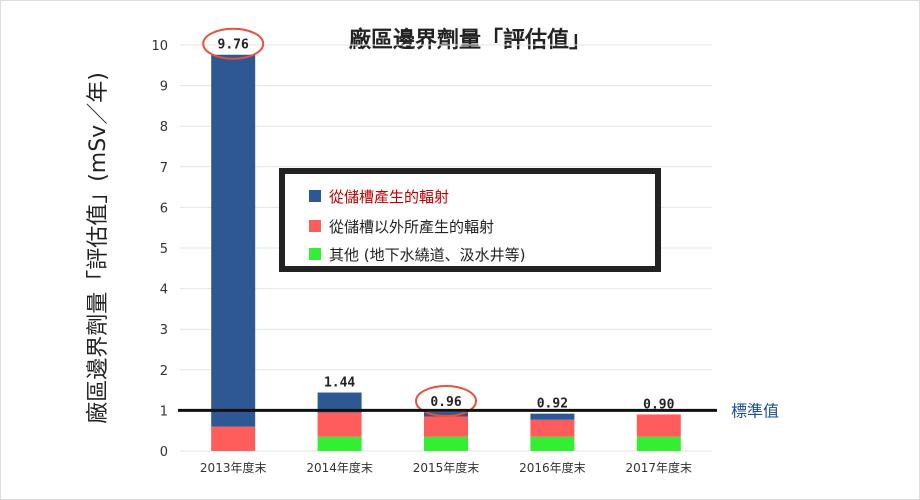 The height and width of the screenshot is (500, 920). Describe the element at coordinates (389, 196) in the screenshot. I see `legend-label-tank: 從儲槽產生的輻射` at that location.